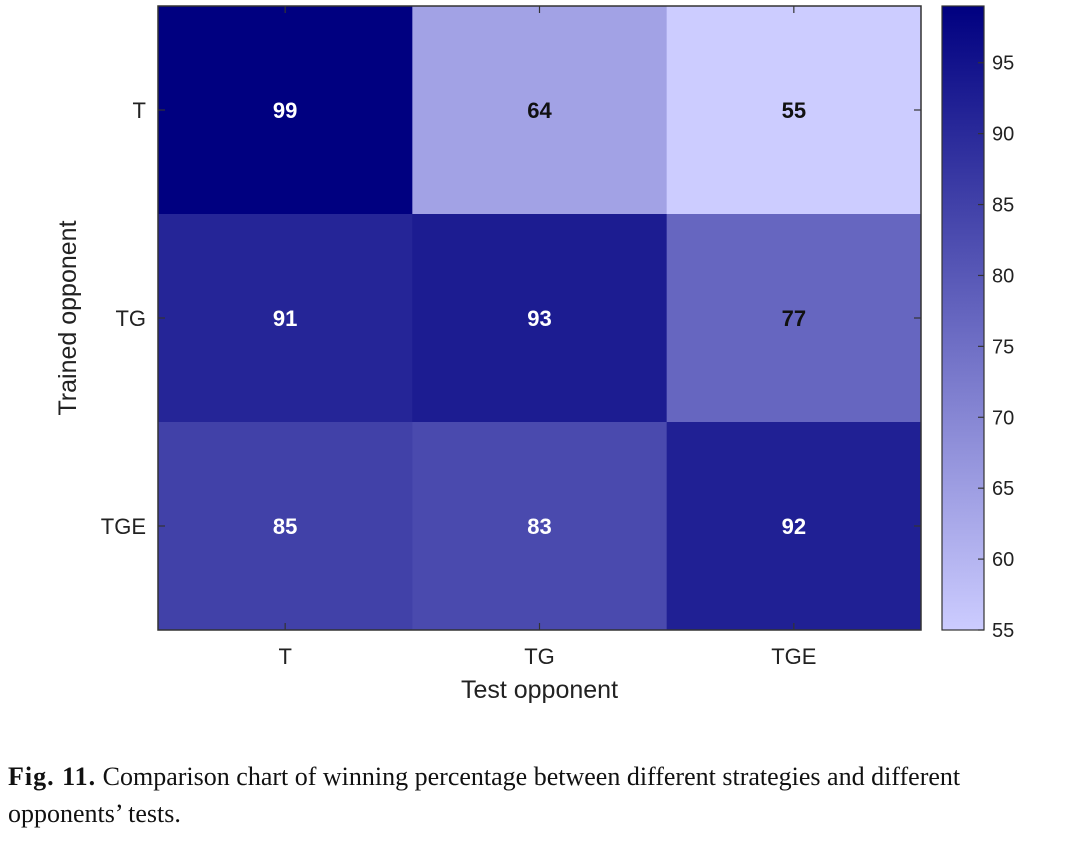  I want to click on y-tick-label: TGE, so click(123, 526).